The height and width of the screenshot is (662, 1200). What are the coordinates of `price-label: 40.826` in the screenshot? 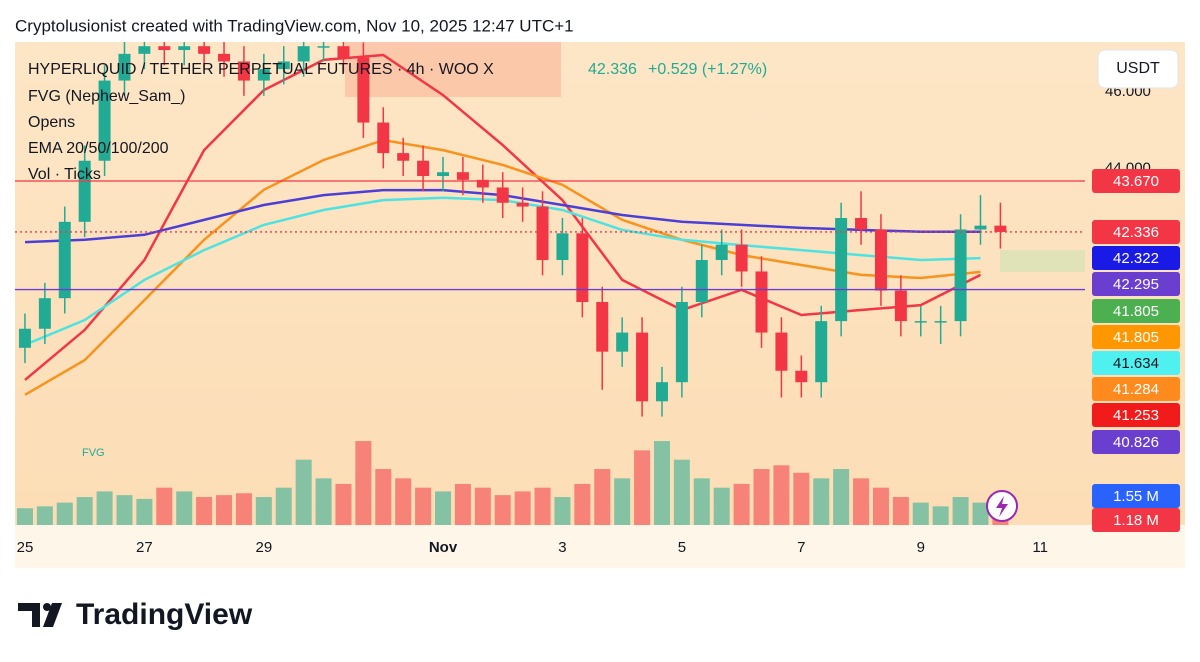 It's located at (1136, 442).